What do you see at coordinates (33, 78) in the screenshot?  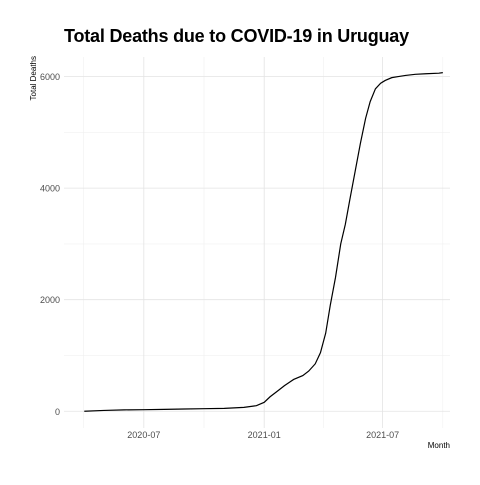 I see `y-axis-label: Total Deaths` at bounding box center [33, 78].